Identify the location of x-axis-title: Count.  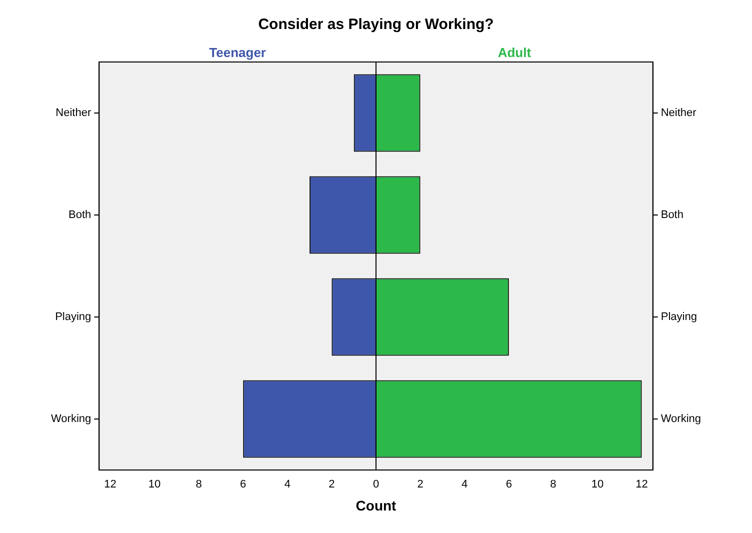
(376, 505).